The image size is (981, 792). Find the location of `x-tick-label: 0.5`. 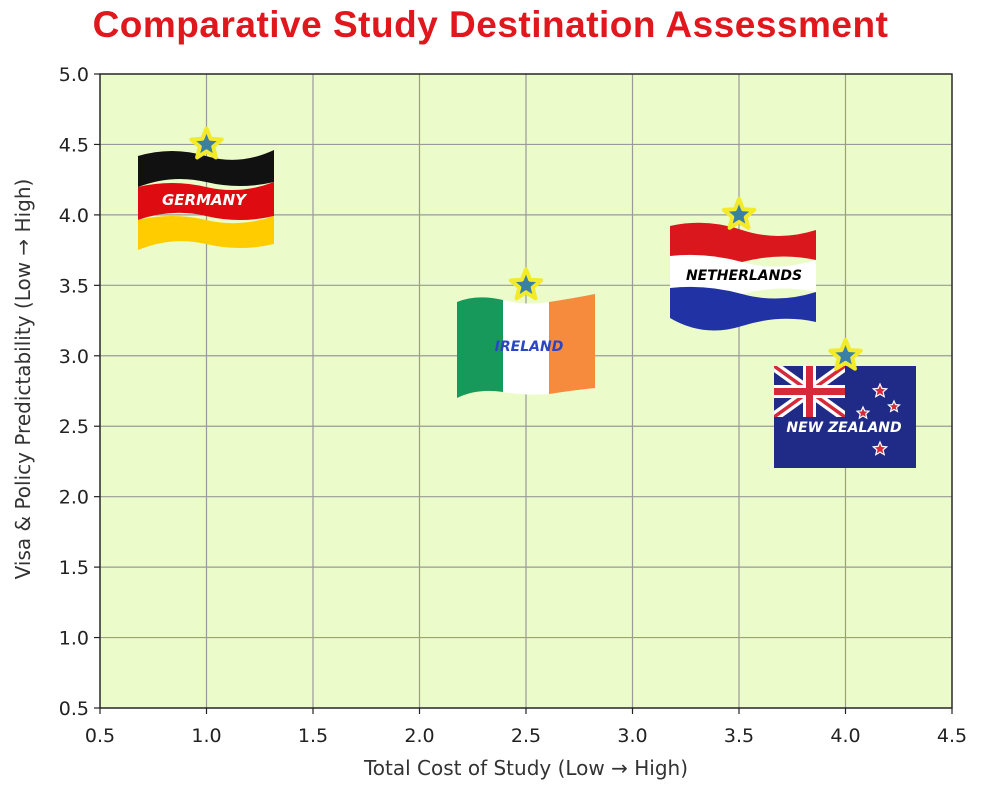

x-tick-label: 0.5 is located at coordinates (100, 736).